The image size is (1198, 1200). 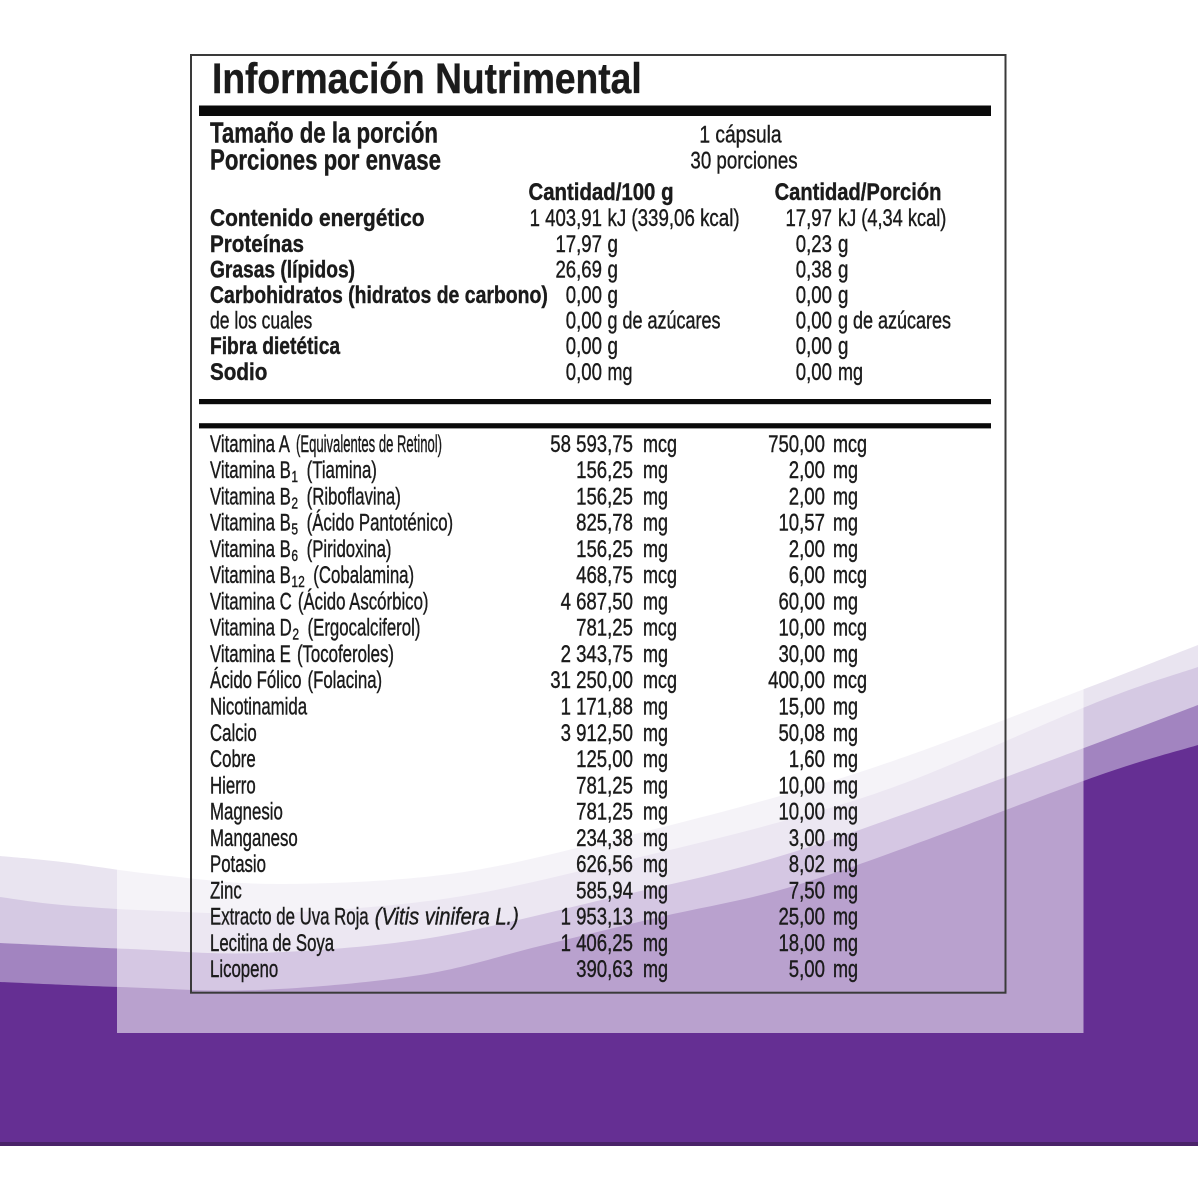 What do you see at coordinates (604, 969) in the screenshot?
I see `svg-text: 390,63` at bounding box center [604, 969].